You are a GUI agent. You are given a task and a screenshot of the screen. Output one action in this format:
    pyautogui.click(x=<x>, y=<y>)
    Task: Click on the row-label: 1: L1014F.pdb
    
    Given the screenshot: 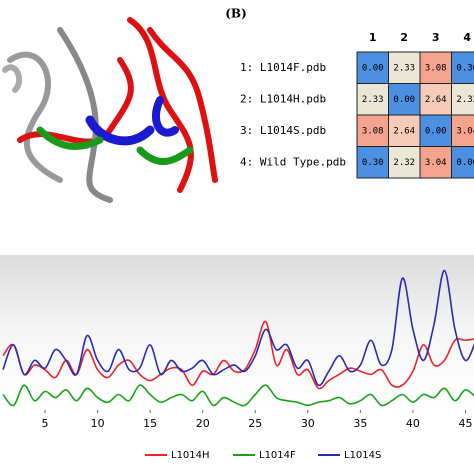 What is the action you would take?
    pyautogui.click(x=283, y=67)
    